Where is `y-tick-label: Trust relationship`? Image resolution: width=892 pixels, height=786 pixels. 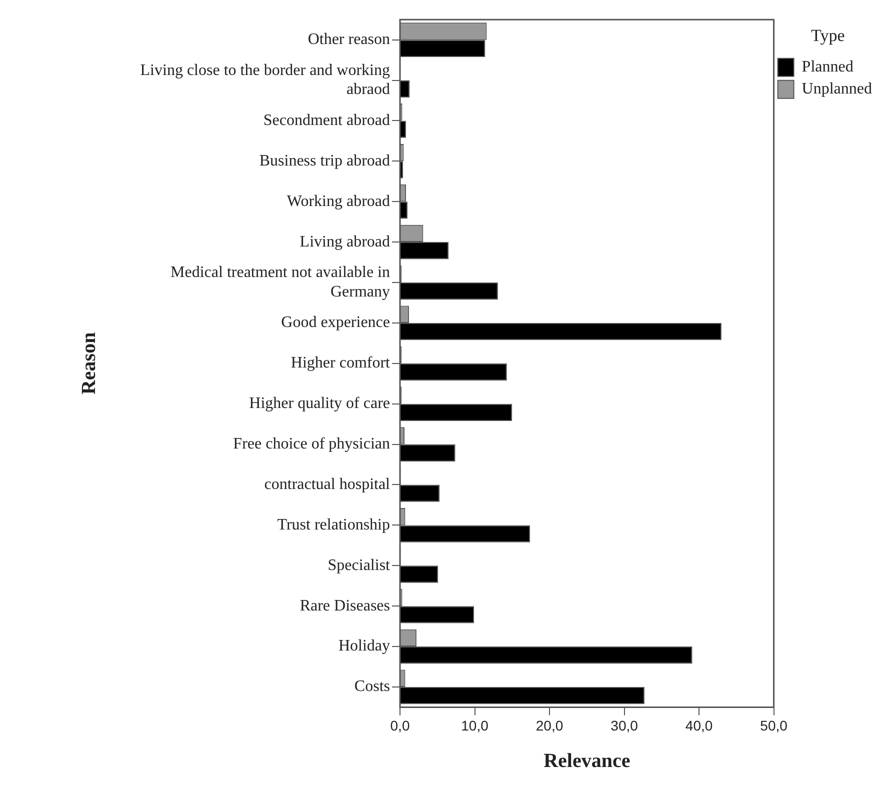 y-tick-label: Trust relationship is located at coordinates (333, 525).